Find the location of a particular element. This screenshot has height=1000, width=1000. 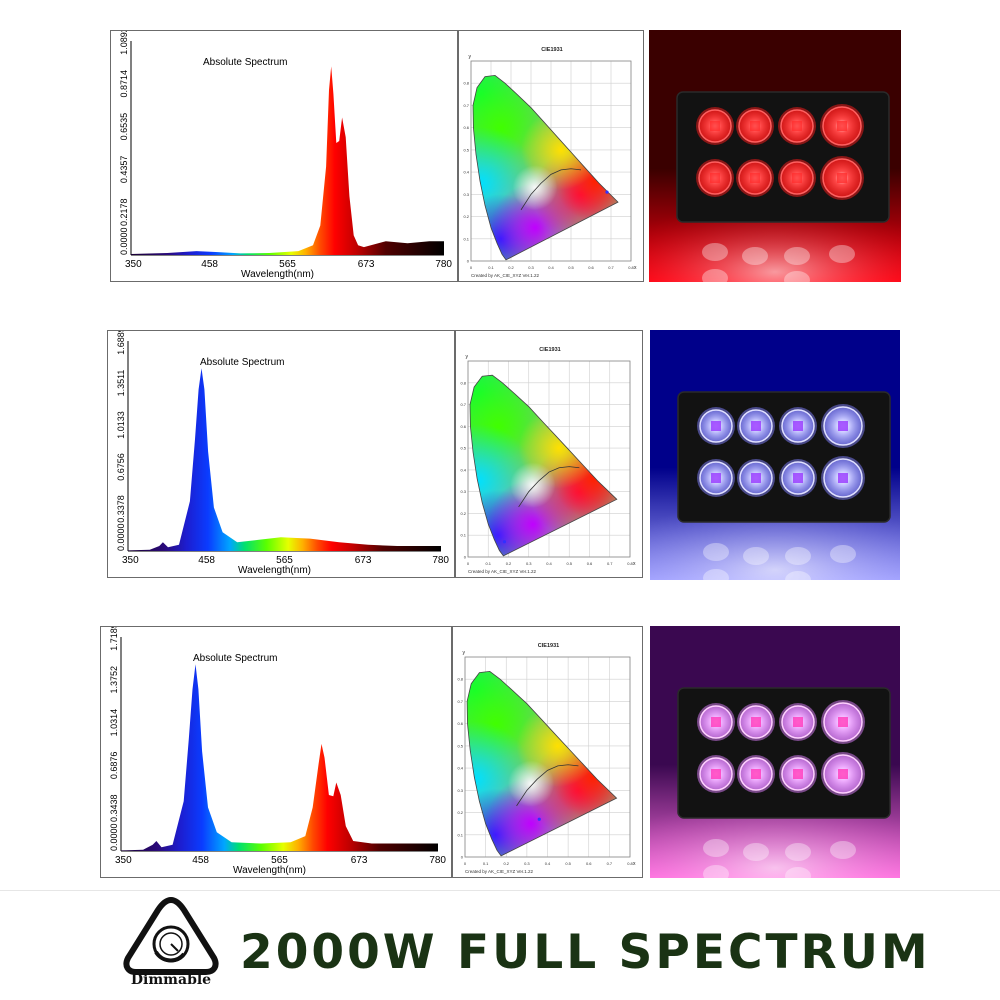

y-tick-label: 0.3378 is located at coordinates (121, 509).